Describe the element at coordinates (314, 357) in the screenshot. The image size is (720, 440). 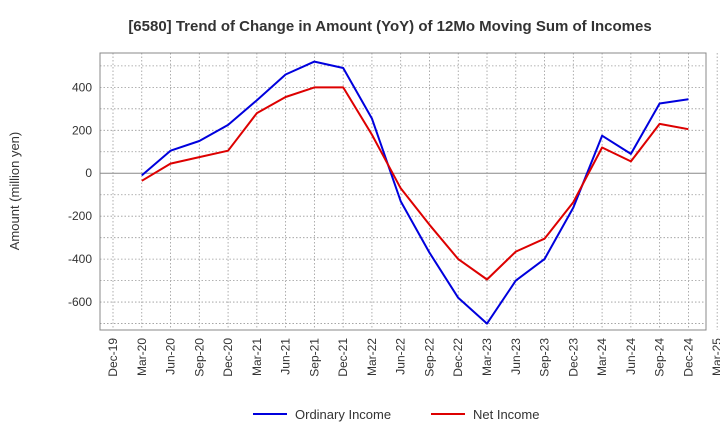
I see `x-tick-label: Sep-21` at that location.